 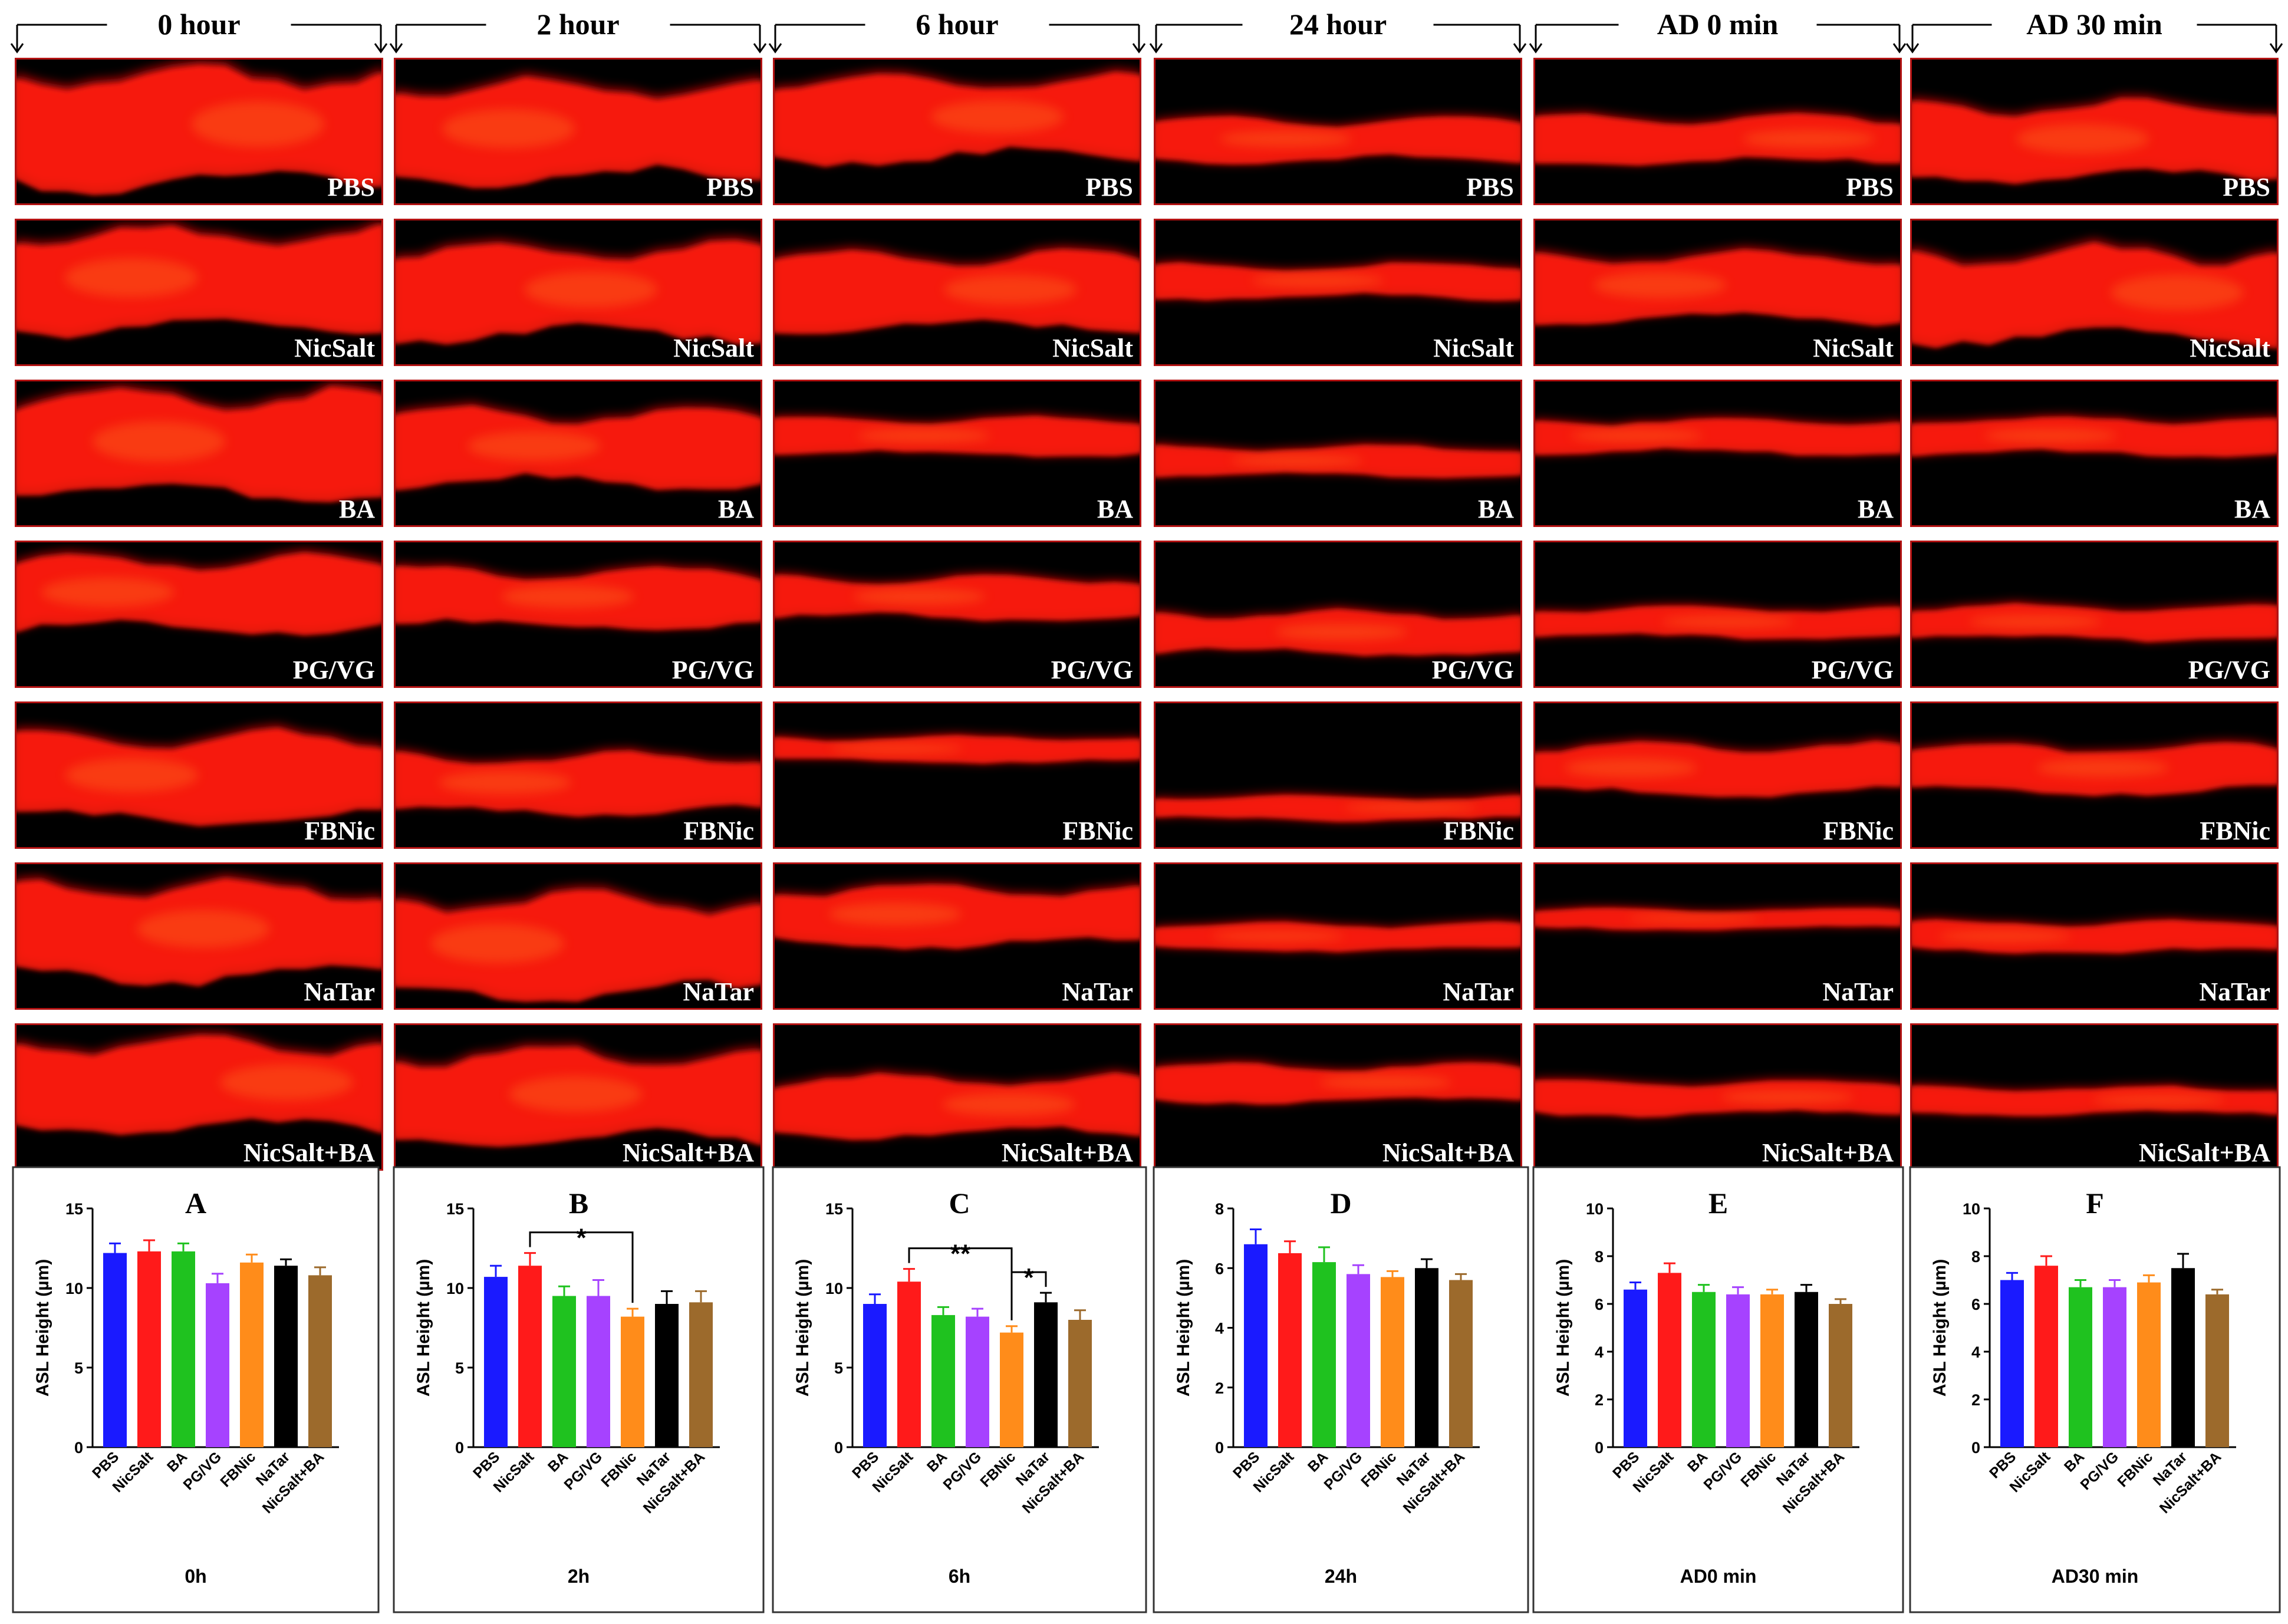 I want to click on panel-letter: D, so click(x=1340, y=1203).